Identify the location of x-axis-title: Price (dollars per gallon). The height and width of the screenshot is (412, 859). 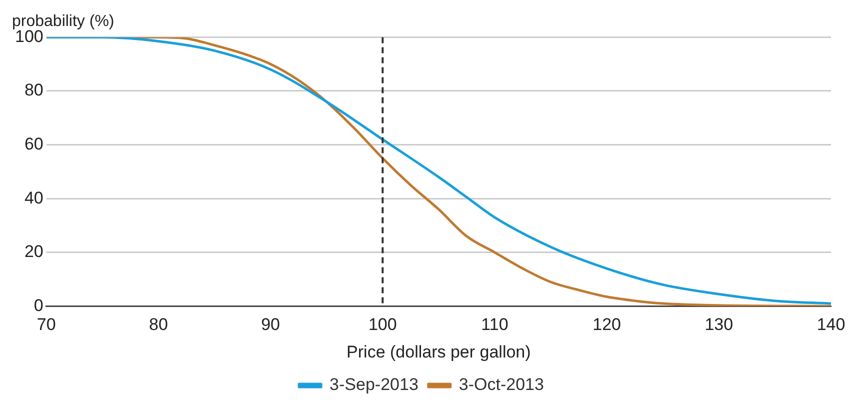
(438, 352).